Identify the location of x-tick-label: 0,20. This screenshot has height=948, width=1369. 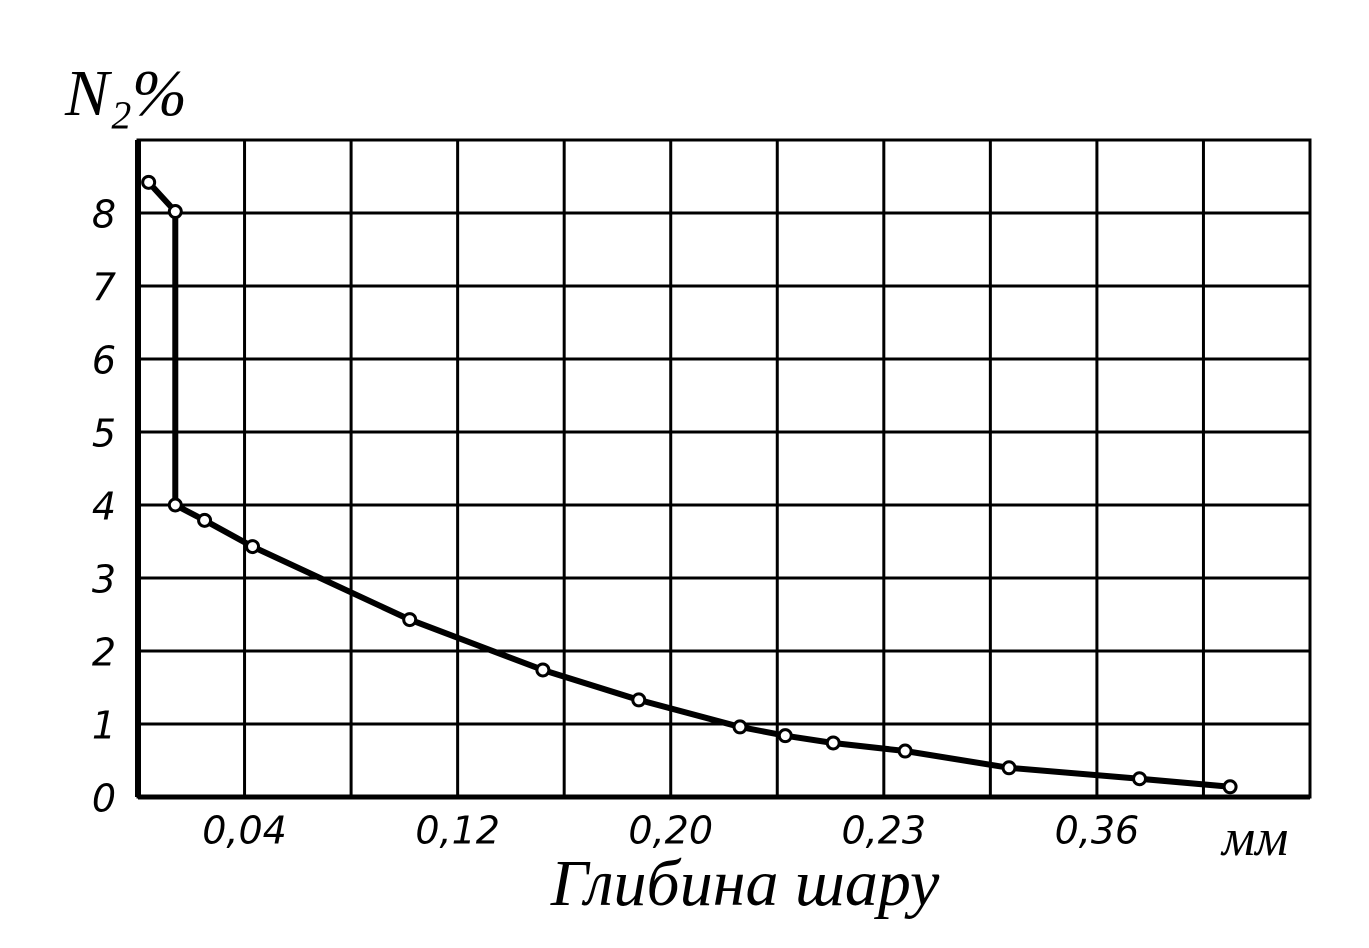
(670, 831).